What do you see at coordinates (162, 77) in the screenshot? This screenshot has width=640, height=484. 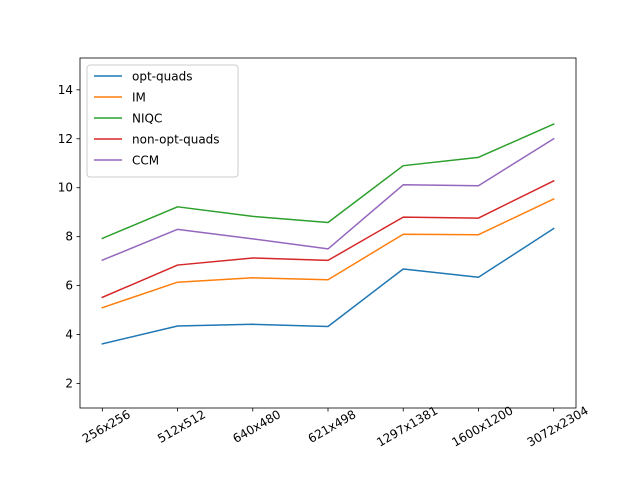 I see `legend-label-opt-quads: opt-quads` at bounding box center [162, 77].